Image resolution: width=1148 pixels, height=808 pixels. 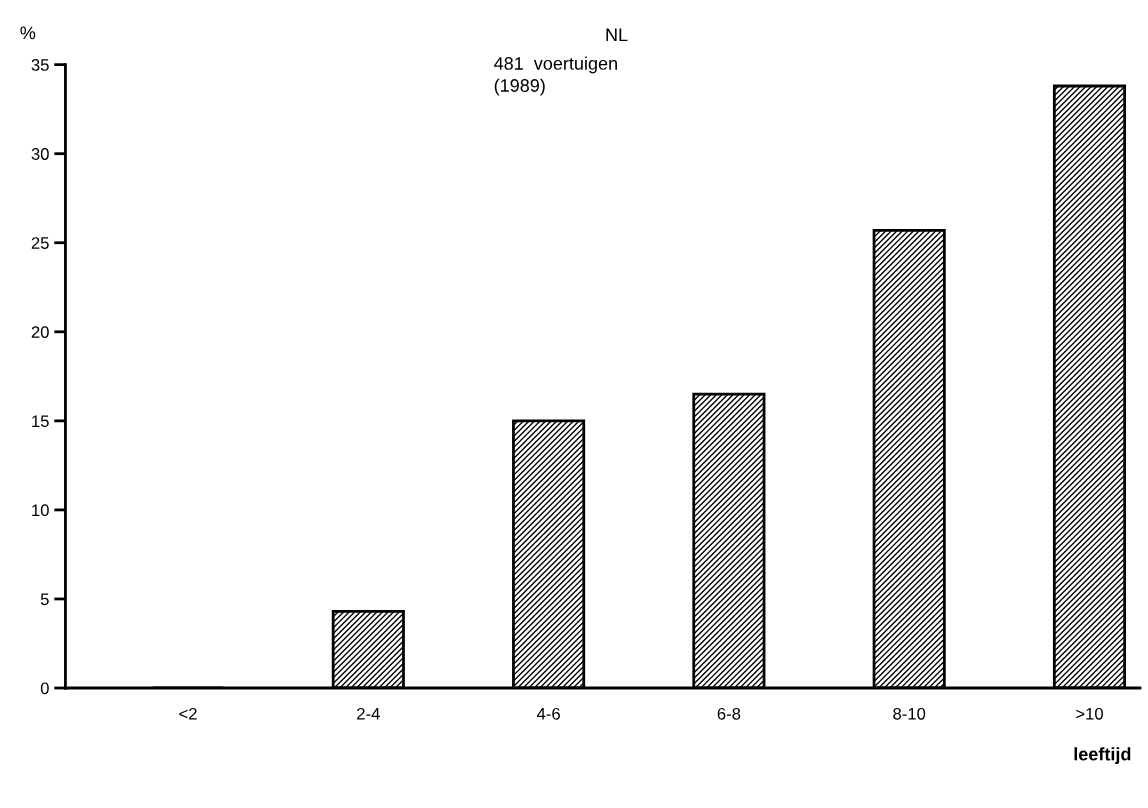 What do you see at coordinates (1102, 756) in the screenshot?
I see `x-axis-title: leeftijd` at bounding box center [1102, 756].